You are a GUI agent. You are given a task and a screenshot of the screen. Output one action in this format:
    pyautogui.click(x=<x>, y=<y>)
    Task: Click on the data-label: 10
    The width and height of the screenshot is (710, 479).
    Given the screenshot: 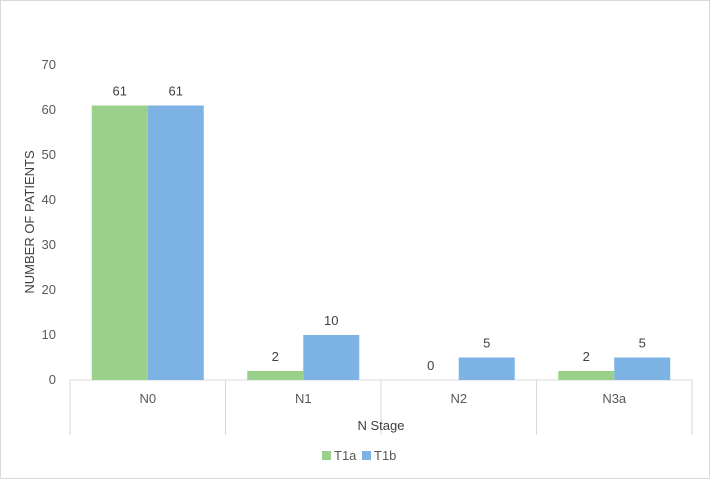 What is the action you would take?
    pyautogui.click(x=331, y=320)
    